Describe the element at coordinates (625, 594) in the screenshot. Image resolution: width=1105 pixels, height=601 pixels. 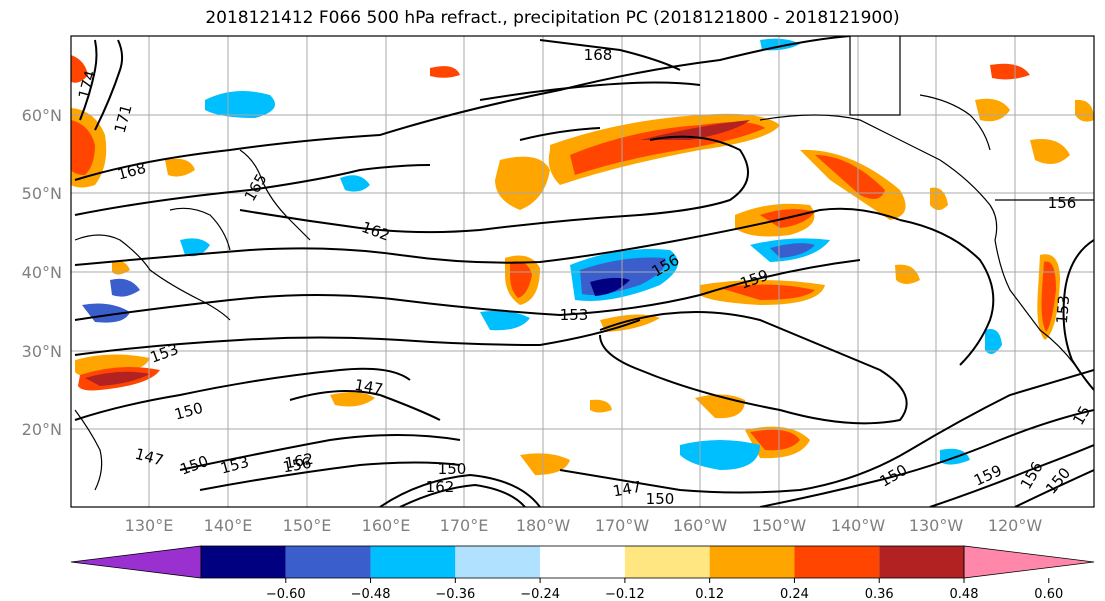
I see `colorbar-tick-label: −0.12` at that location.